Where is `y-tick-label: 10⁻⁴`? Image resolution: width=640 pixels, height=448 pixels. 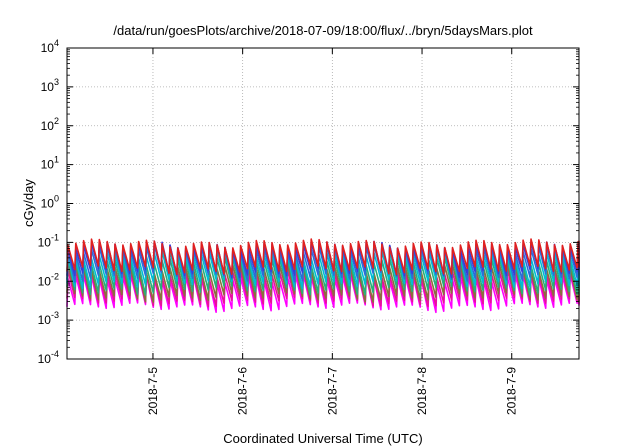
y-tick-label: 10⁻⁴ is located at coordinates (48, 357).